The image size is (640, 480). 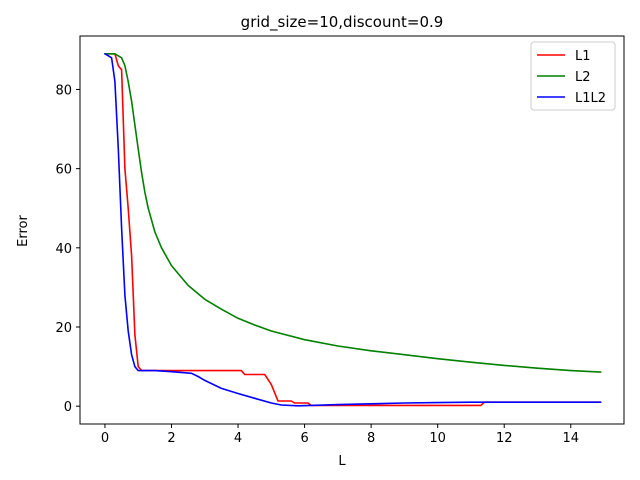 I want to click on x-tick-label: 12, so click(x=504, y=438).